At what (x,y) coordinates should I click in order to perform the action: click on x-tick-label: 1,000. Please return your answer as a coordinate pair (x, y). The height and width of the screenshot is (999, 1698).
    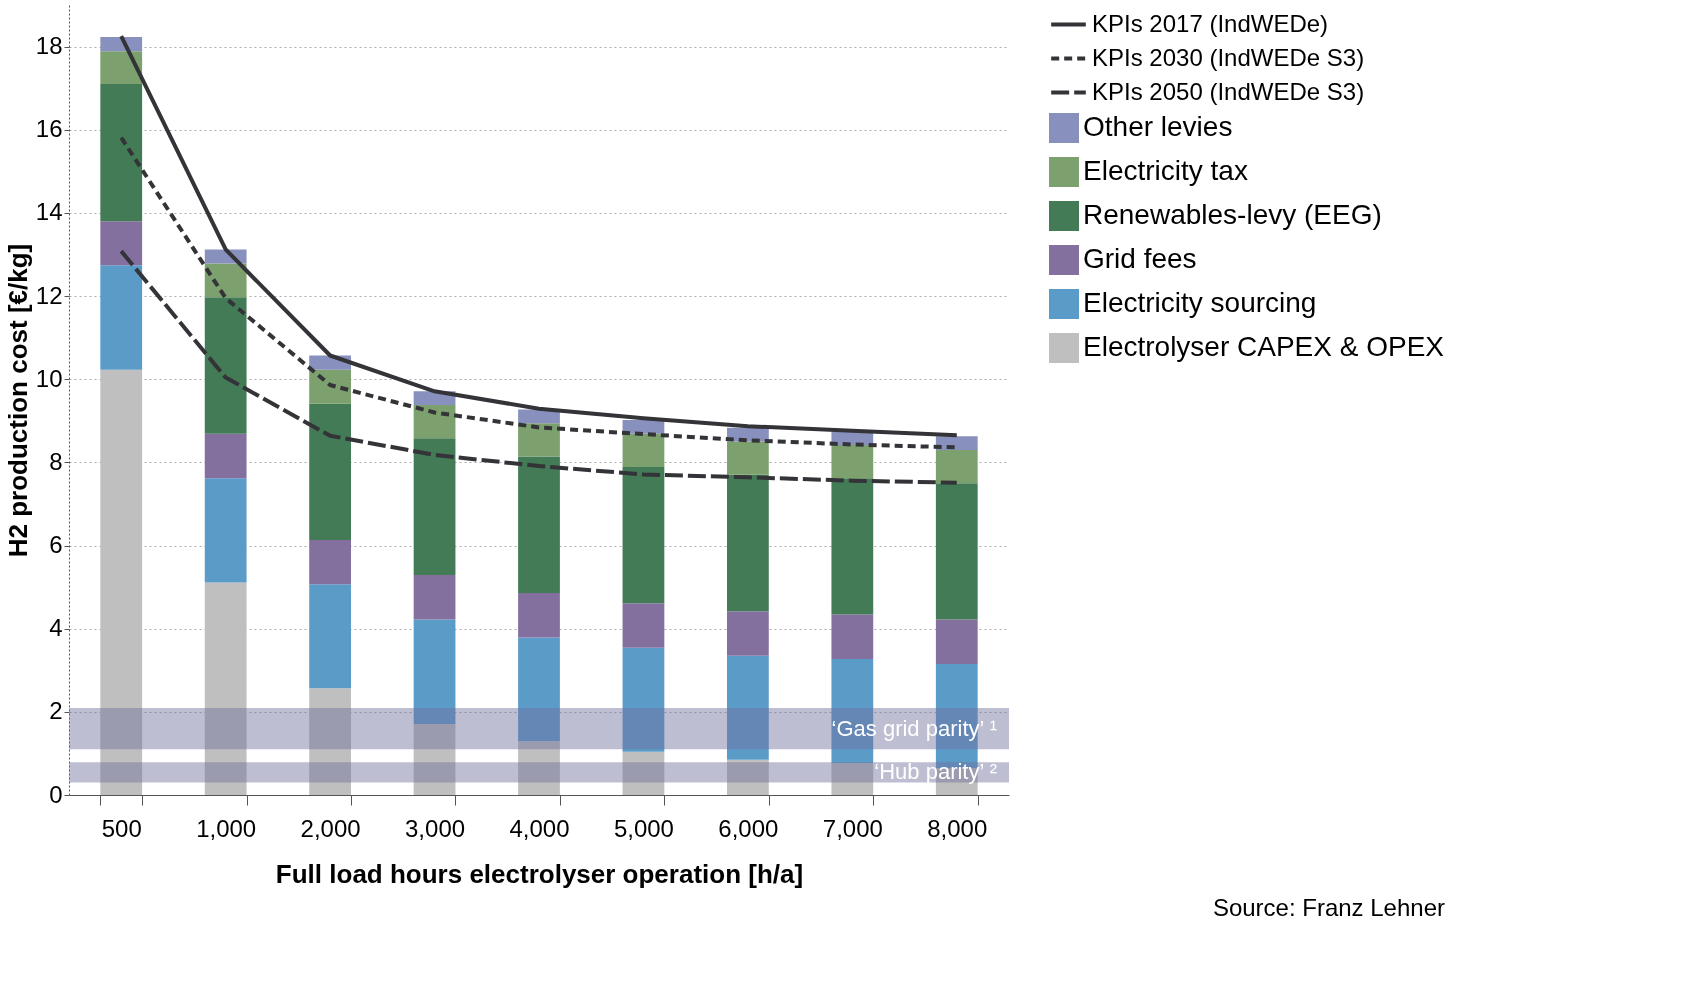
    Looking at the image, I should click on (226, 828).